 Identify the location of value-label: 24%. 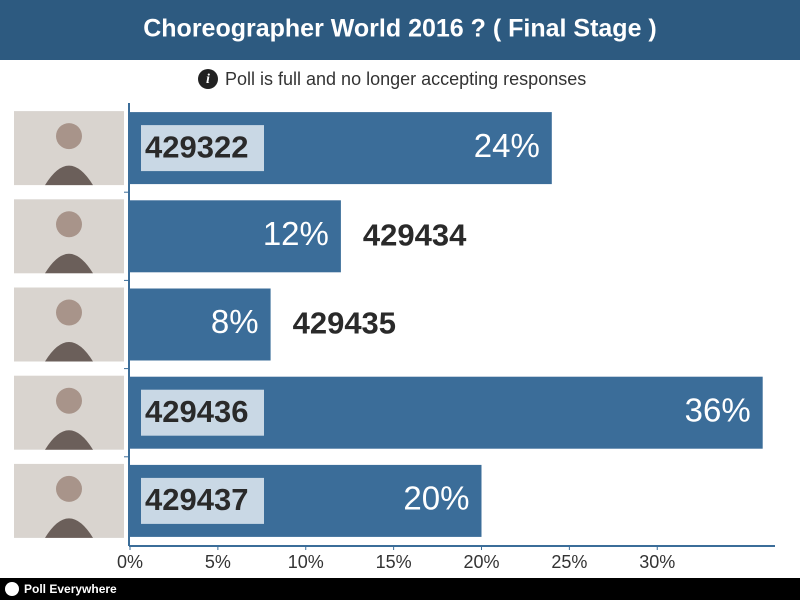
(507, 145).